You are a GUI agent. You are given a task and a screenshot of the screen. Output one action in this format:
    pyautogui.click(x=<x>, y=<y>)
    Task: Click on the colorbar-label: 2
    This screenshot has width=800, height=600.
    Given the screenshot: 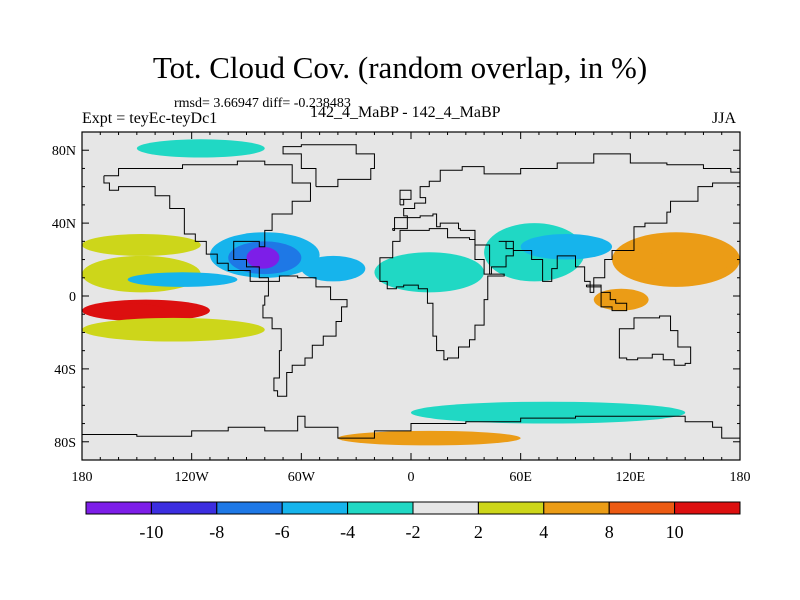 What is the action you would take?
    pyautogui.click(x=478, y=532)
    